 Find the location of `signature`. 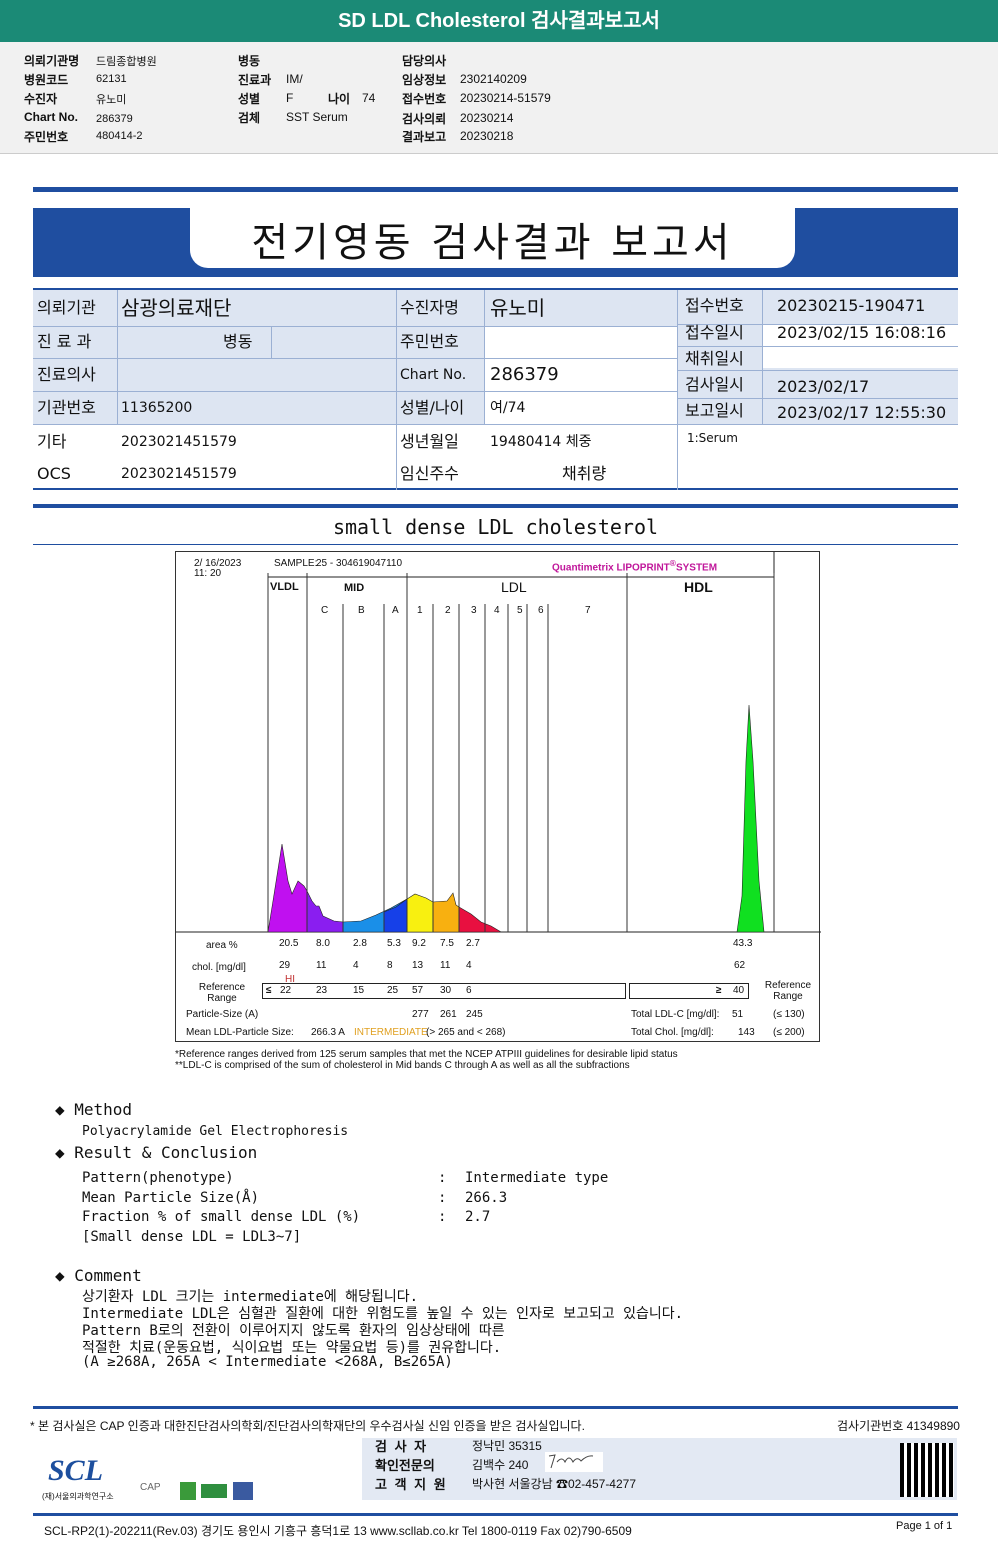

signature is located at coordinates (574, 1462).